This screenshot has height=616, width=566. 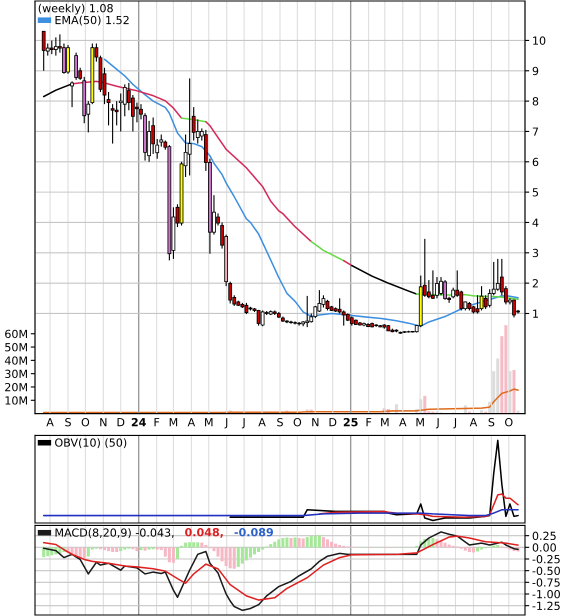 I want to click on y-tick-label: 6, so click(x=535, y=162).